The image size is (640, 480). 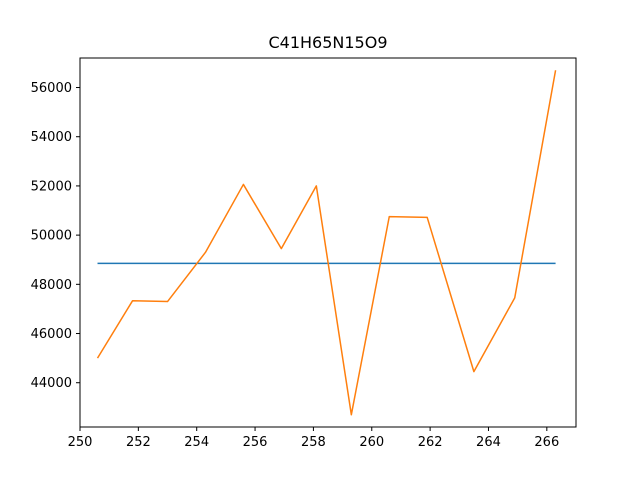 I want to click on x-tick-label: 266, so click(x=546, y=442).